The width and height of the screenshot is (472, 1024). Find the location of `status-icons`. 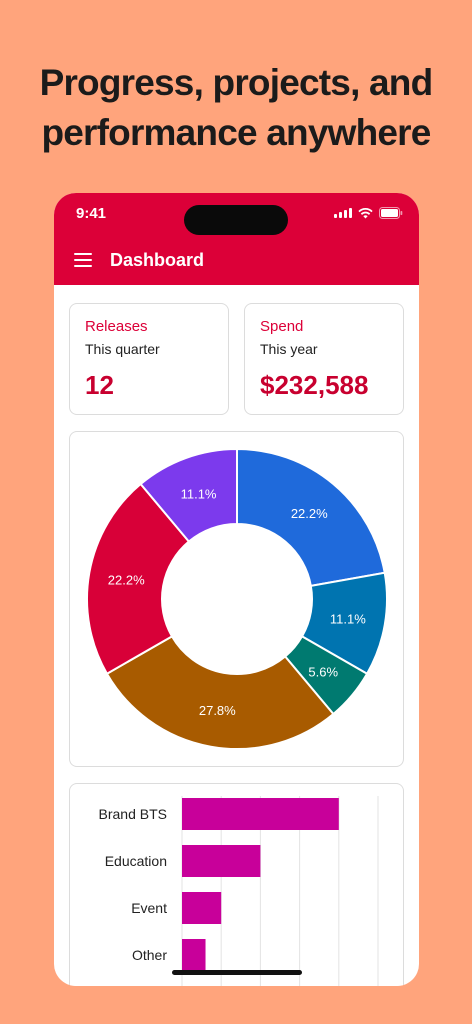

status-icons is located at coordinates (368, 213).